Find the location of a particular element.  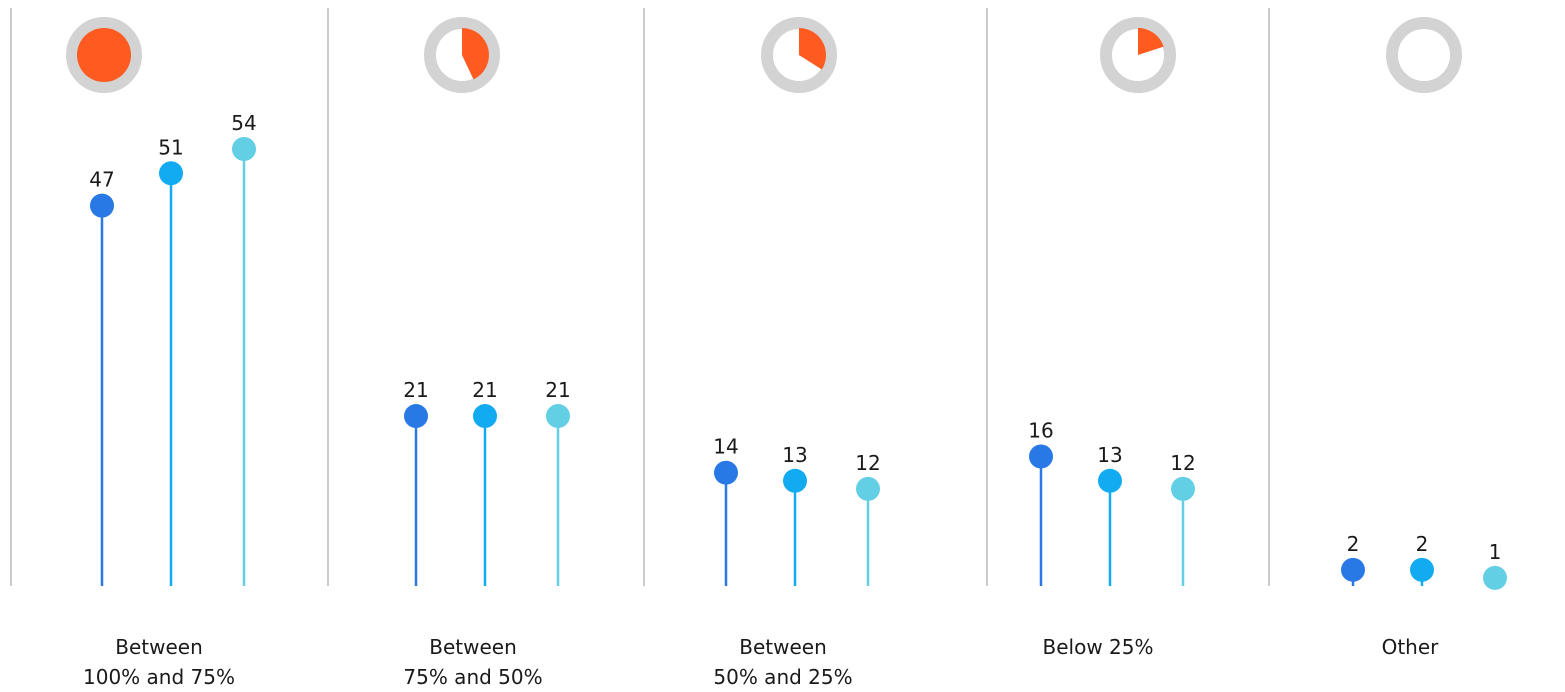

category-label-2-line-1: 50% and 25% is located at coordinates (782, 676).